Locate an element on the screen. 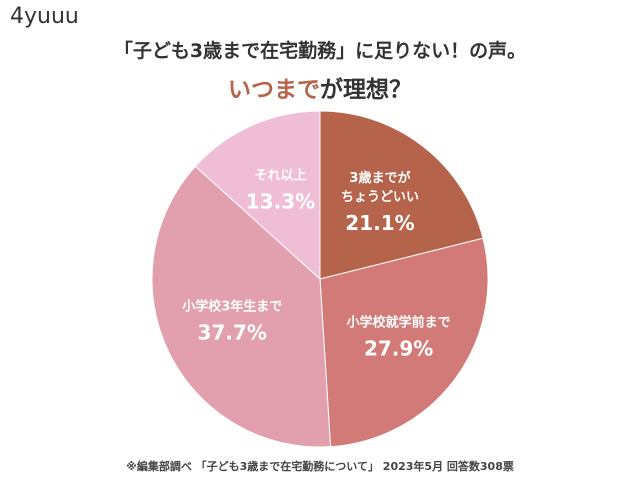  subtitle-highlight: いつまで is located at coordinates (274, 90).